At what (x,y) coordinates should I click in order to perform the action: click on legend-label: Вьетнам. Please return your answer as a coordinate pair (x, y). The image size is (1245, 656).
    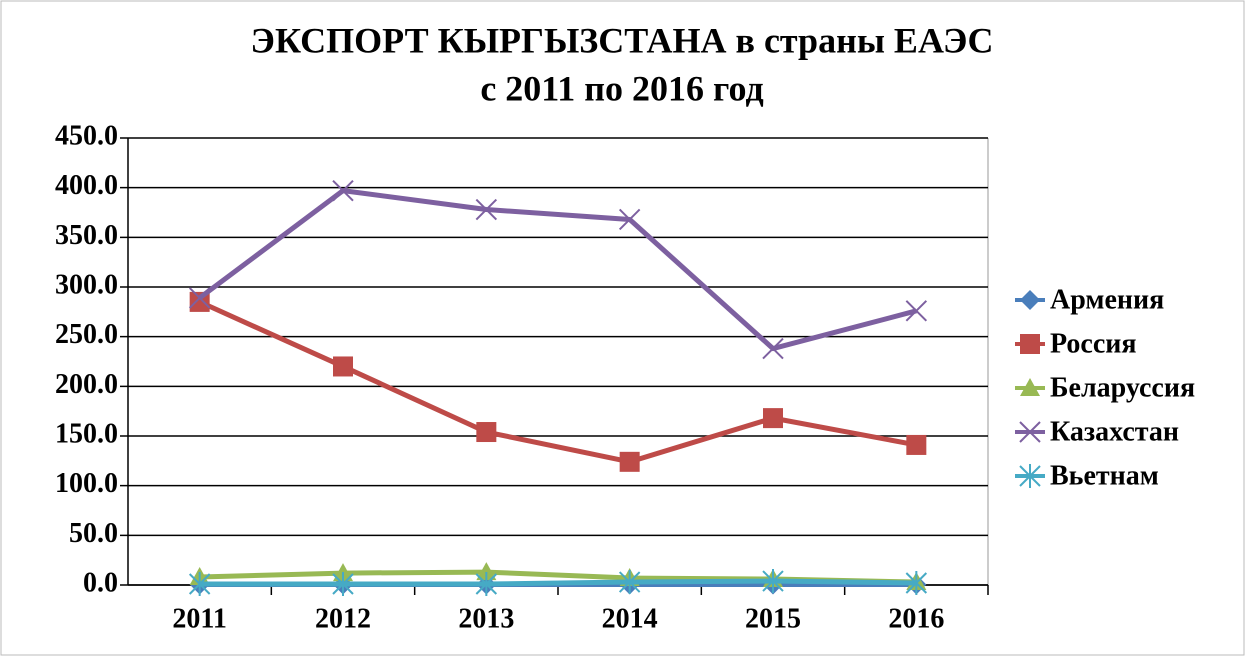
    Looking at the image, I should click on (1104, 475).